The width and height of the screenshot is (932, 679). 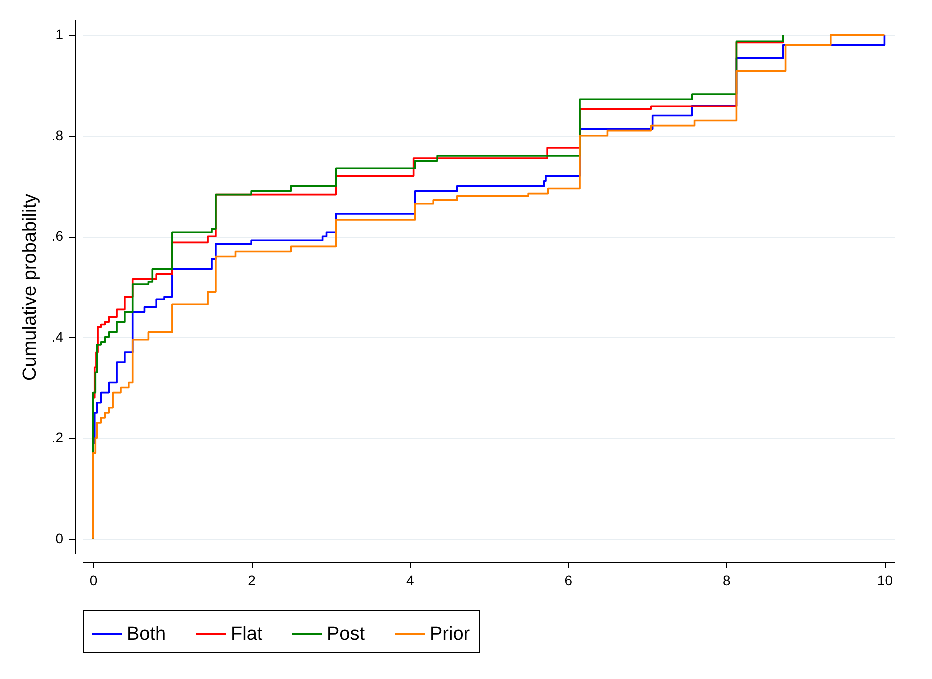 I want to click on x-tick-label: 0, so click(x=94, y=580).